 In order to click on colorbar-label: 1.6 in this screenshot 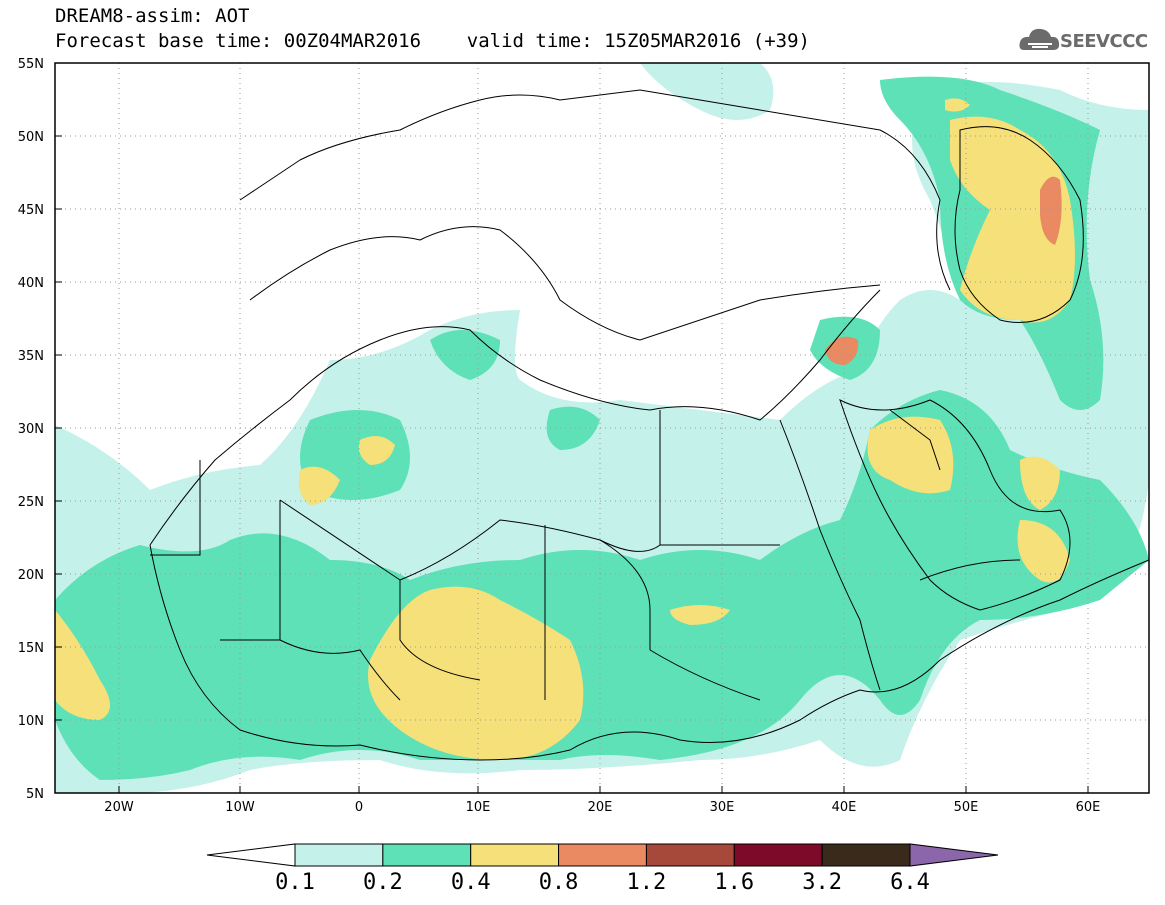, I will do `click(734, 882)`.